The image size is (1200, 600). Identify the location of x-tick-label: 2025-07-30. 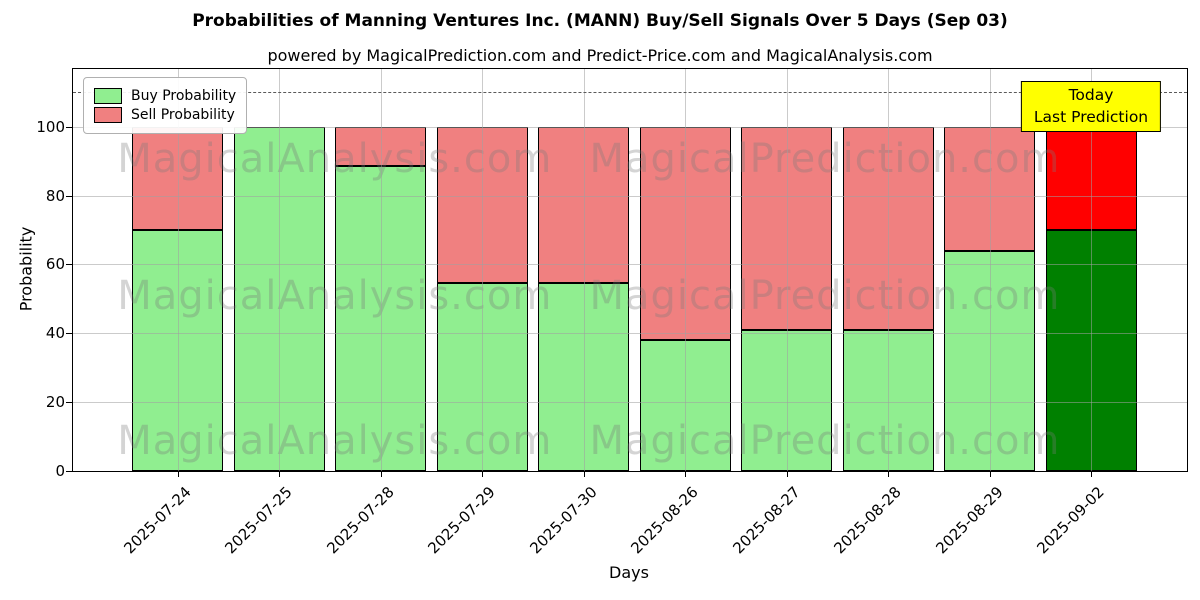
(563, 520).